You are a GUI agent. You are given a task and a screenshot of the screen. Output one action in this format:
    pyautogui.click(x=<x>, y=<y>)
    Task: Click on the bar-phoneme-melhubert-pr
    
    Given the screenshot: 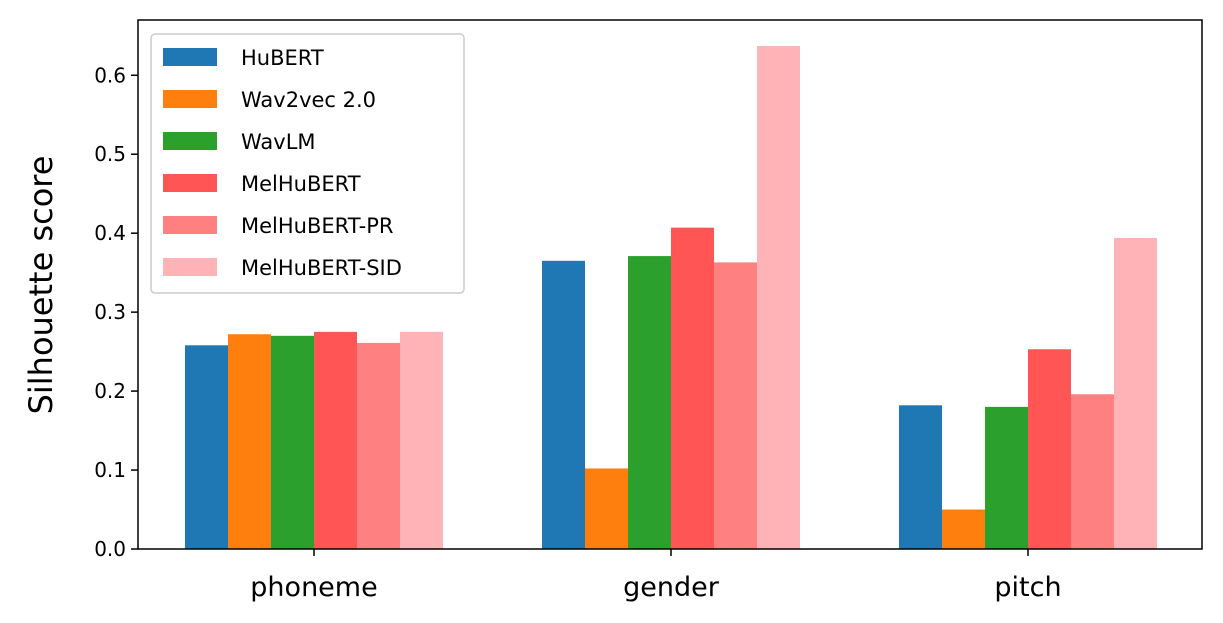 What is the action you would take?
    pyautogui.click(x=378, y=445)
    